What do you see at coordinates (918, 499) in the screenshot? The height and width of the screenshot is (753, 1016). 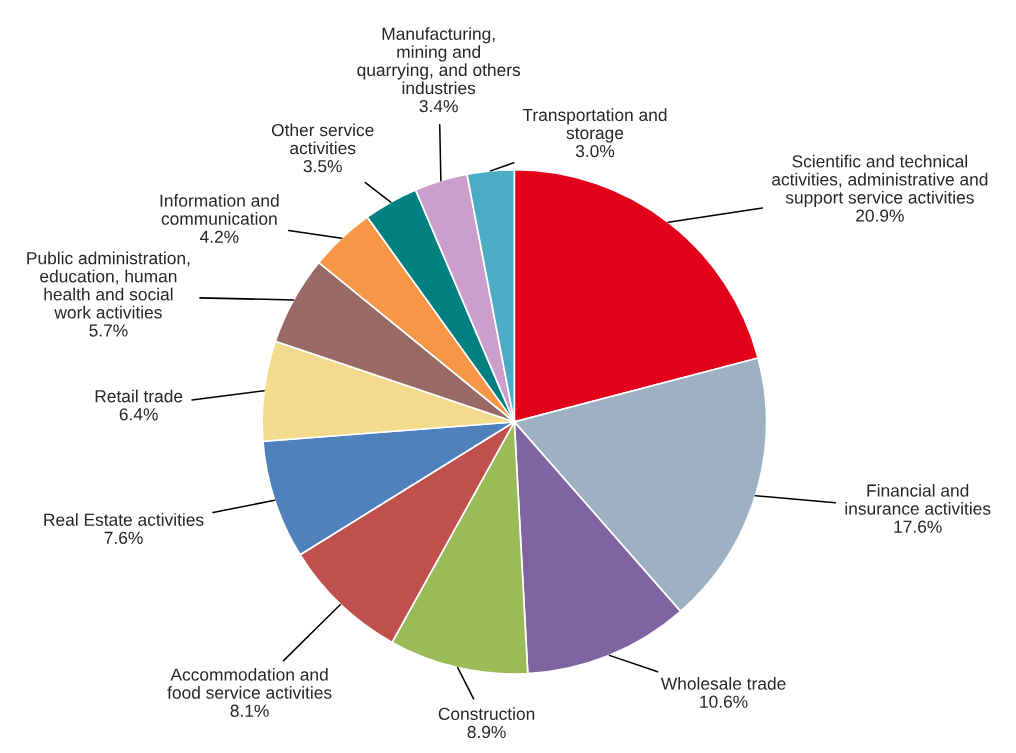 I see `slice-label: Financial and insurance activities` at bounding box center [918, 499].